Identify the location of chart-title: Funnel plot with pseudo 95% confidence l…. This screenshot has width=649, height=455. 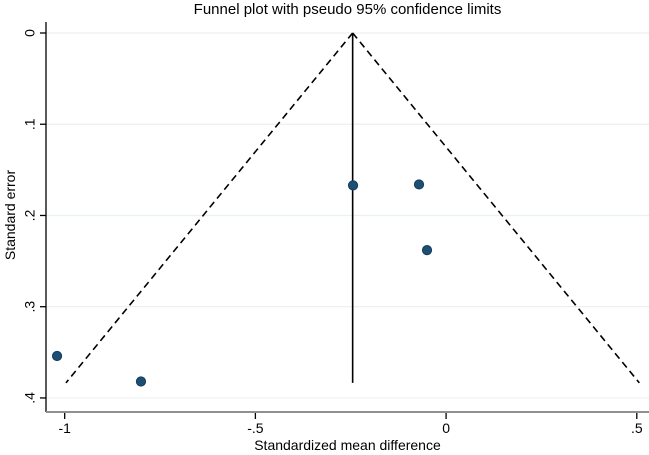
(347, 9).